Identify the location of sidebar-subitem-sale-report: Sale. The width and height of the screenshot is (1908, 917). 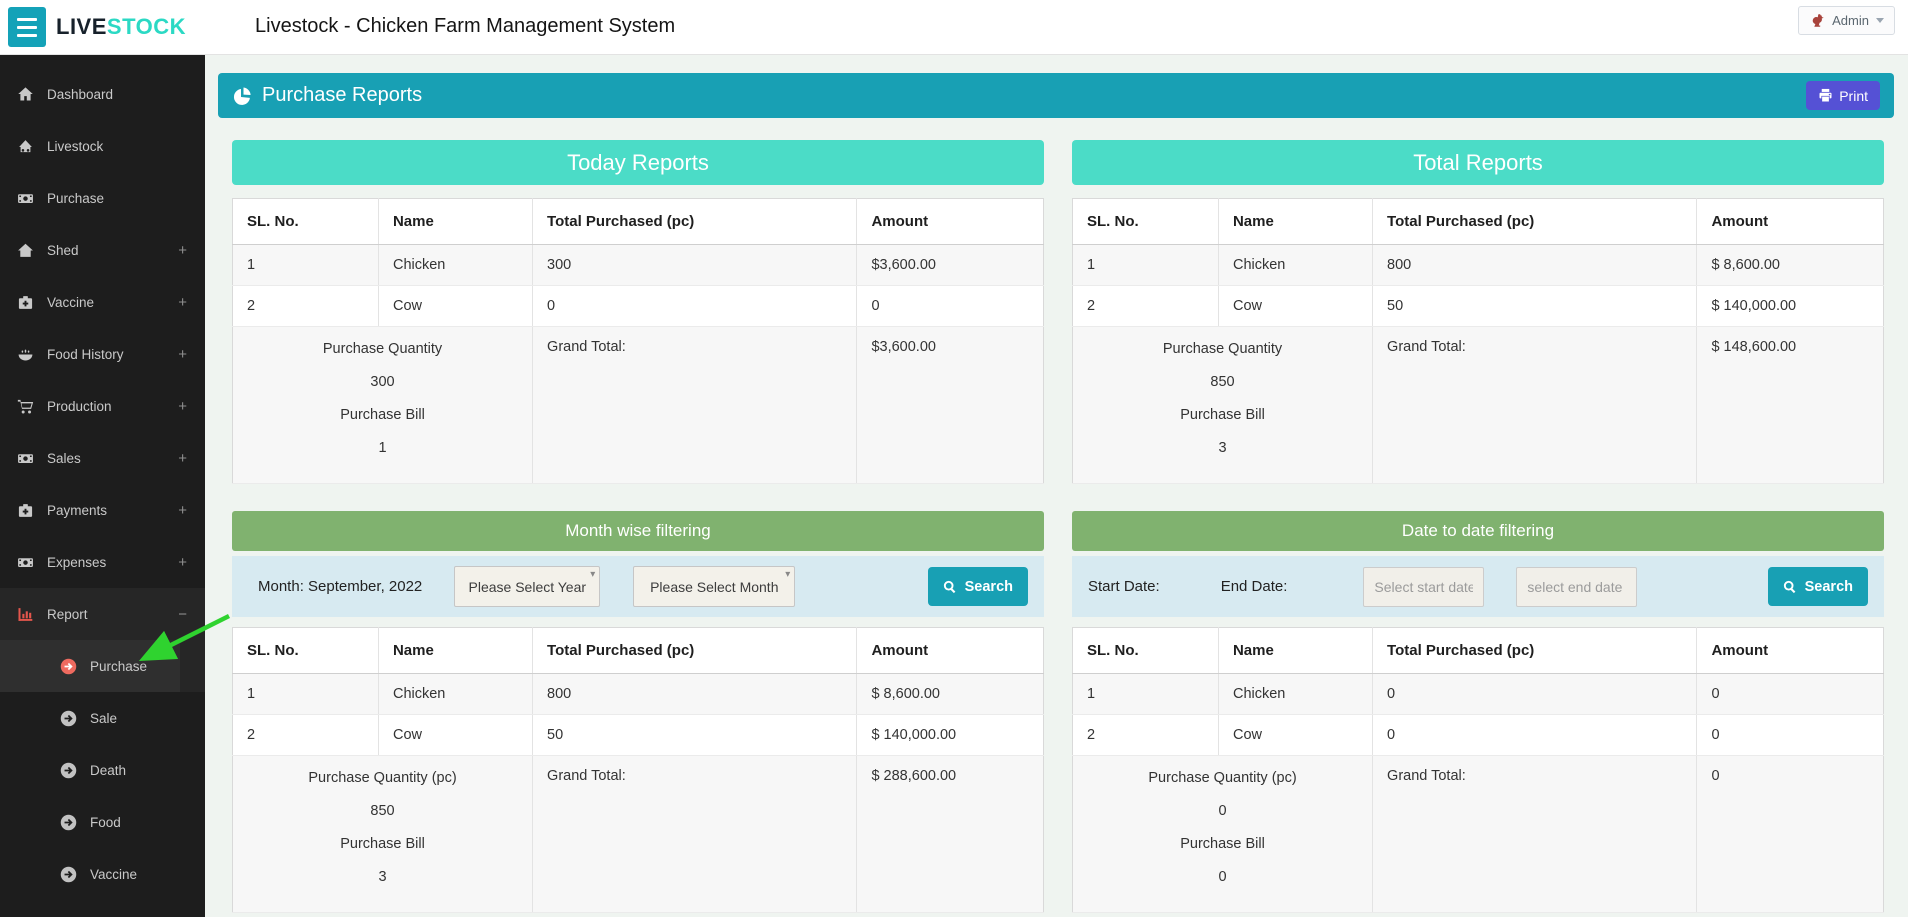
(102, 718).